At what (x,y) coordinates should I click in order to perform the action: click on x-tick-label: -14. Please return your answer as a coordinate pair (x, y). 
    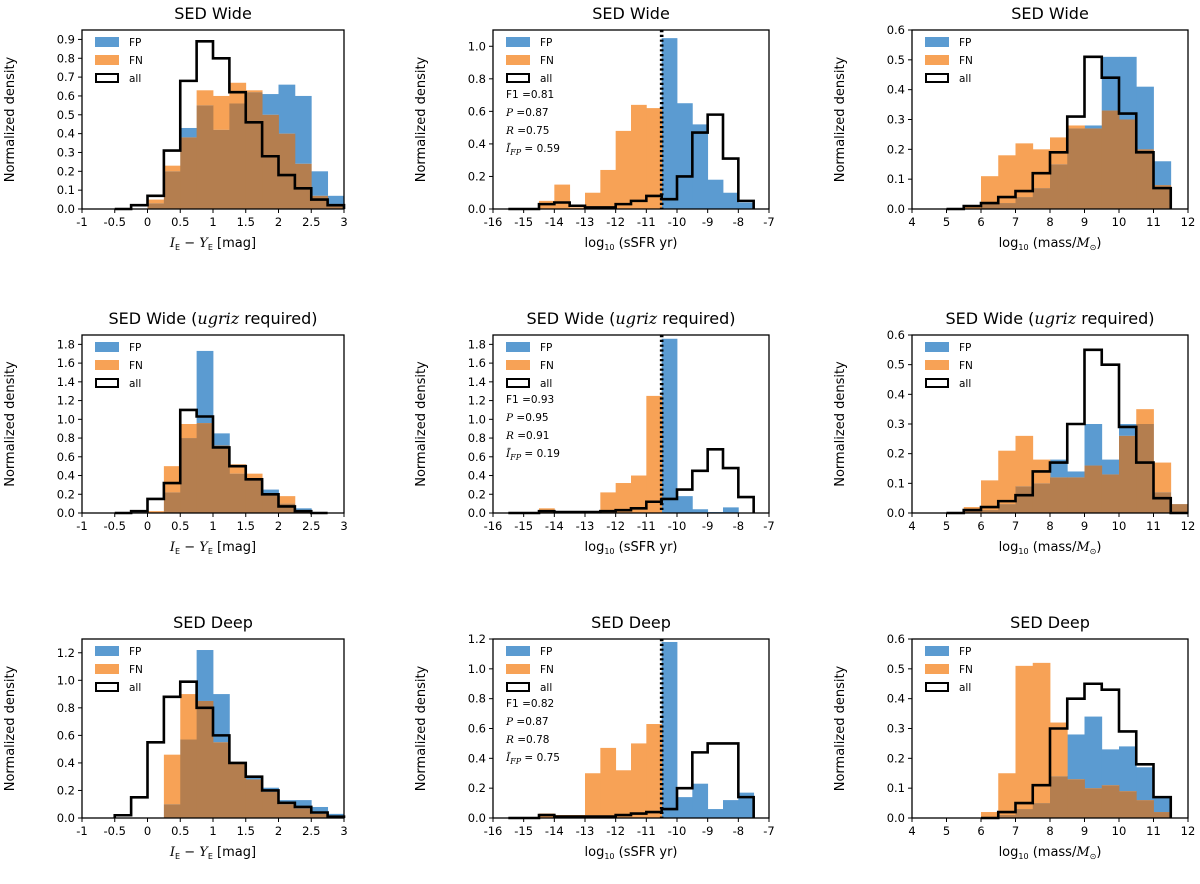
    Looking at the image, I should click on (554, 222).